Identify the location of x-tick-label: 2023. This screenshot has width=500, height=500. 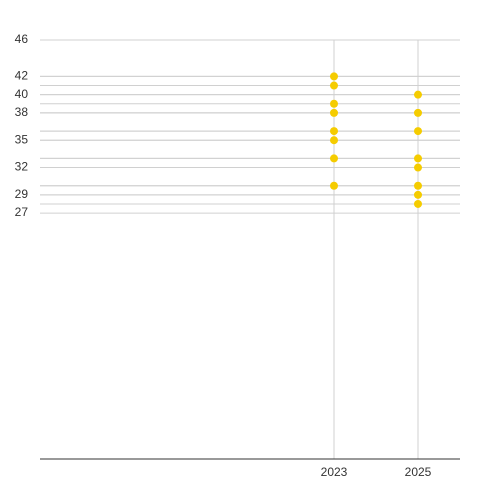
(334, 472).